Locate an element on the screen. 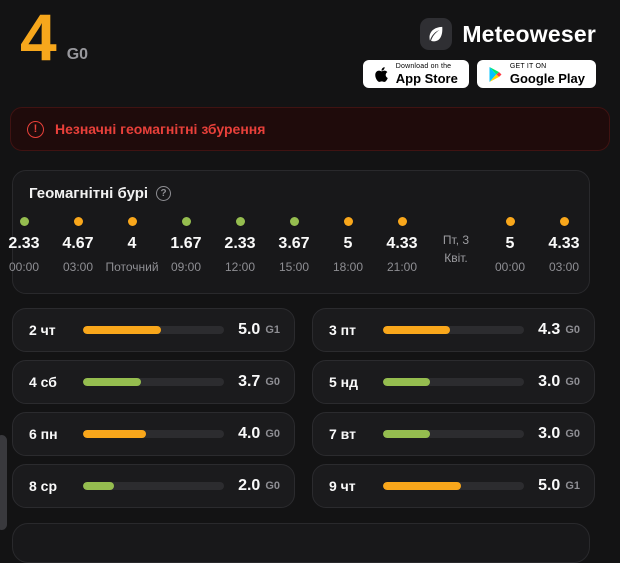 This screenshot has height=563, width=620. timeline-time-label: 12:00 is located at coordinates (240, 267).